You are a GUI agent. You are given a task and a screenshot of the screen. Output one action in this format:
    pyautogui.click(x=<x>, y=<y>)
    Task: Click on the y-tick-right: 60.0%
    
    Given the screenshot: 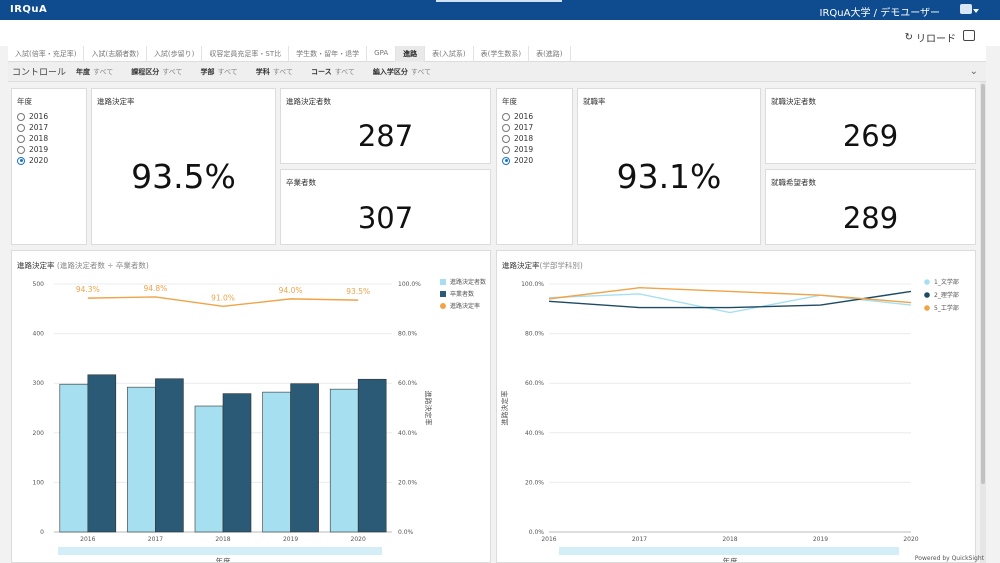 What is the action you would take?
    pyautogui.click(x=407, y=383)
    